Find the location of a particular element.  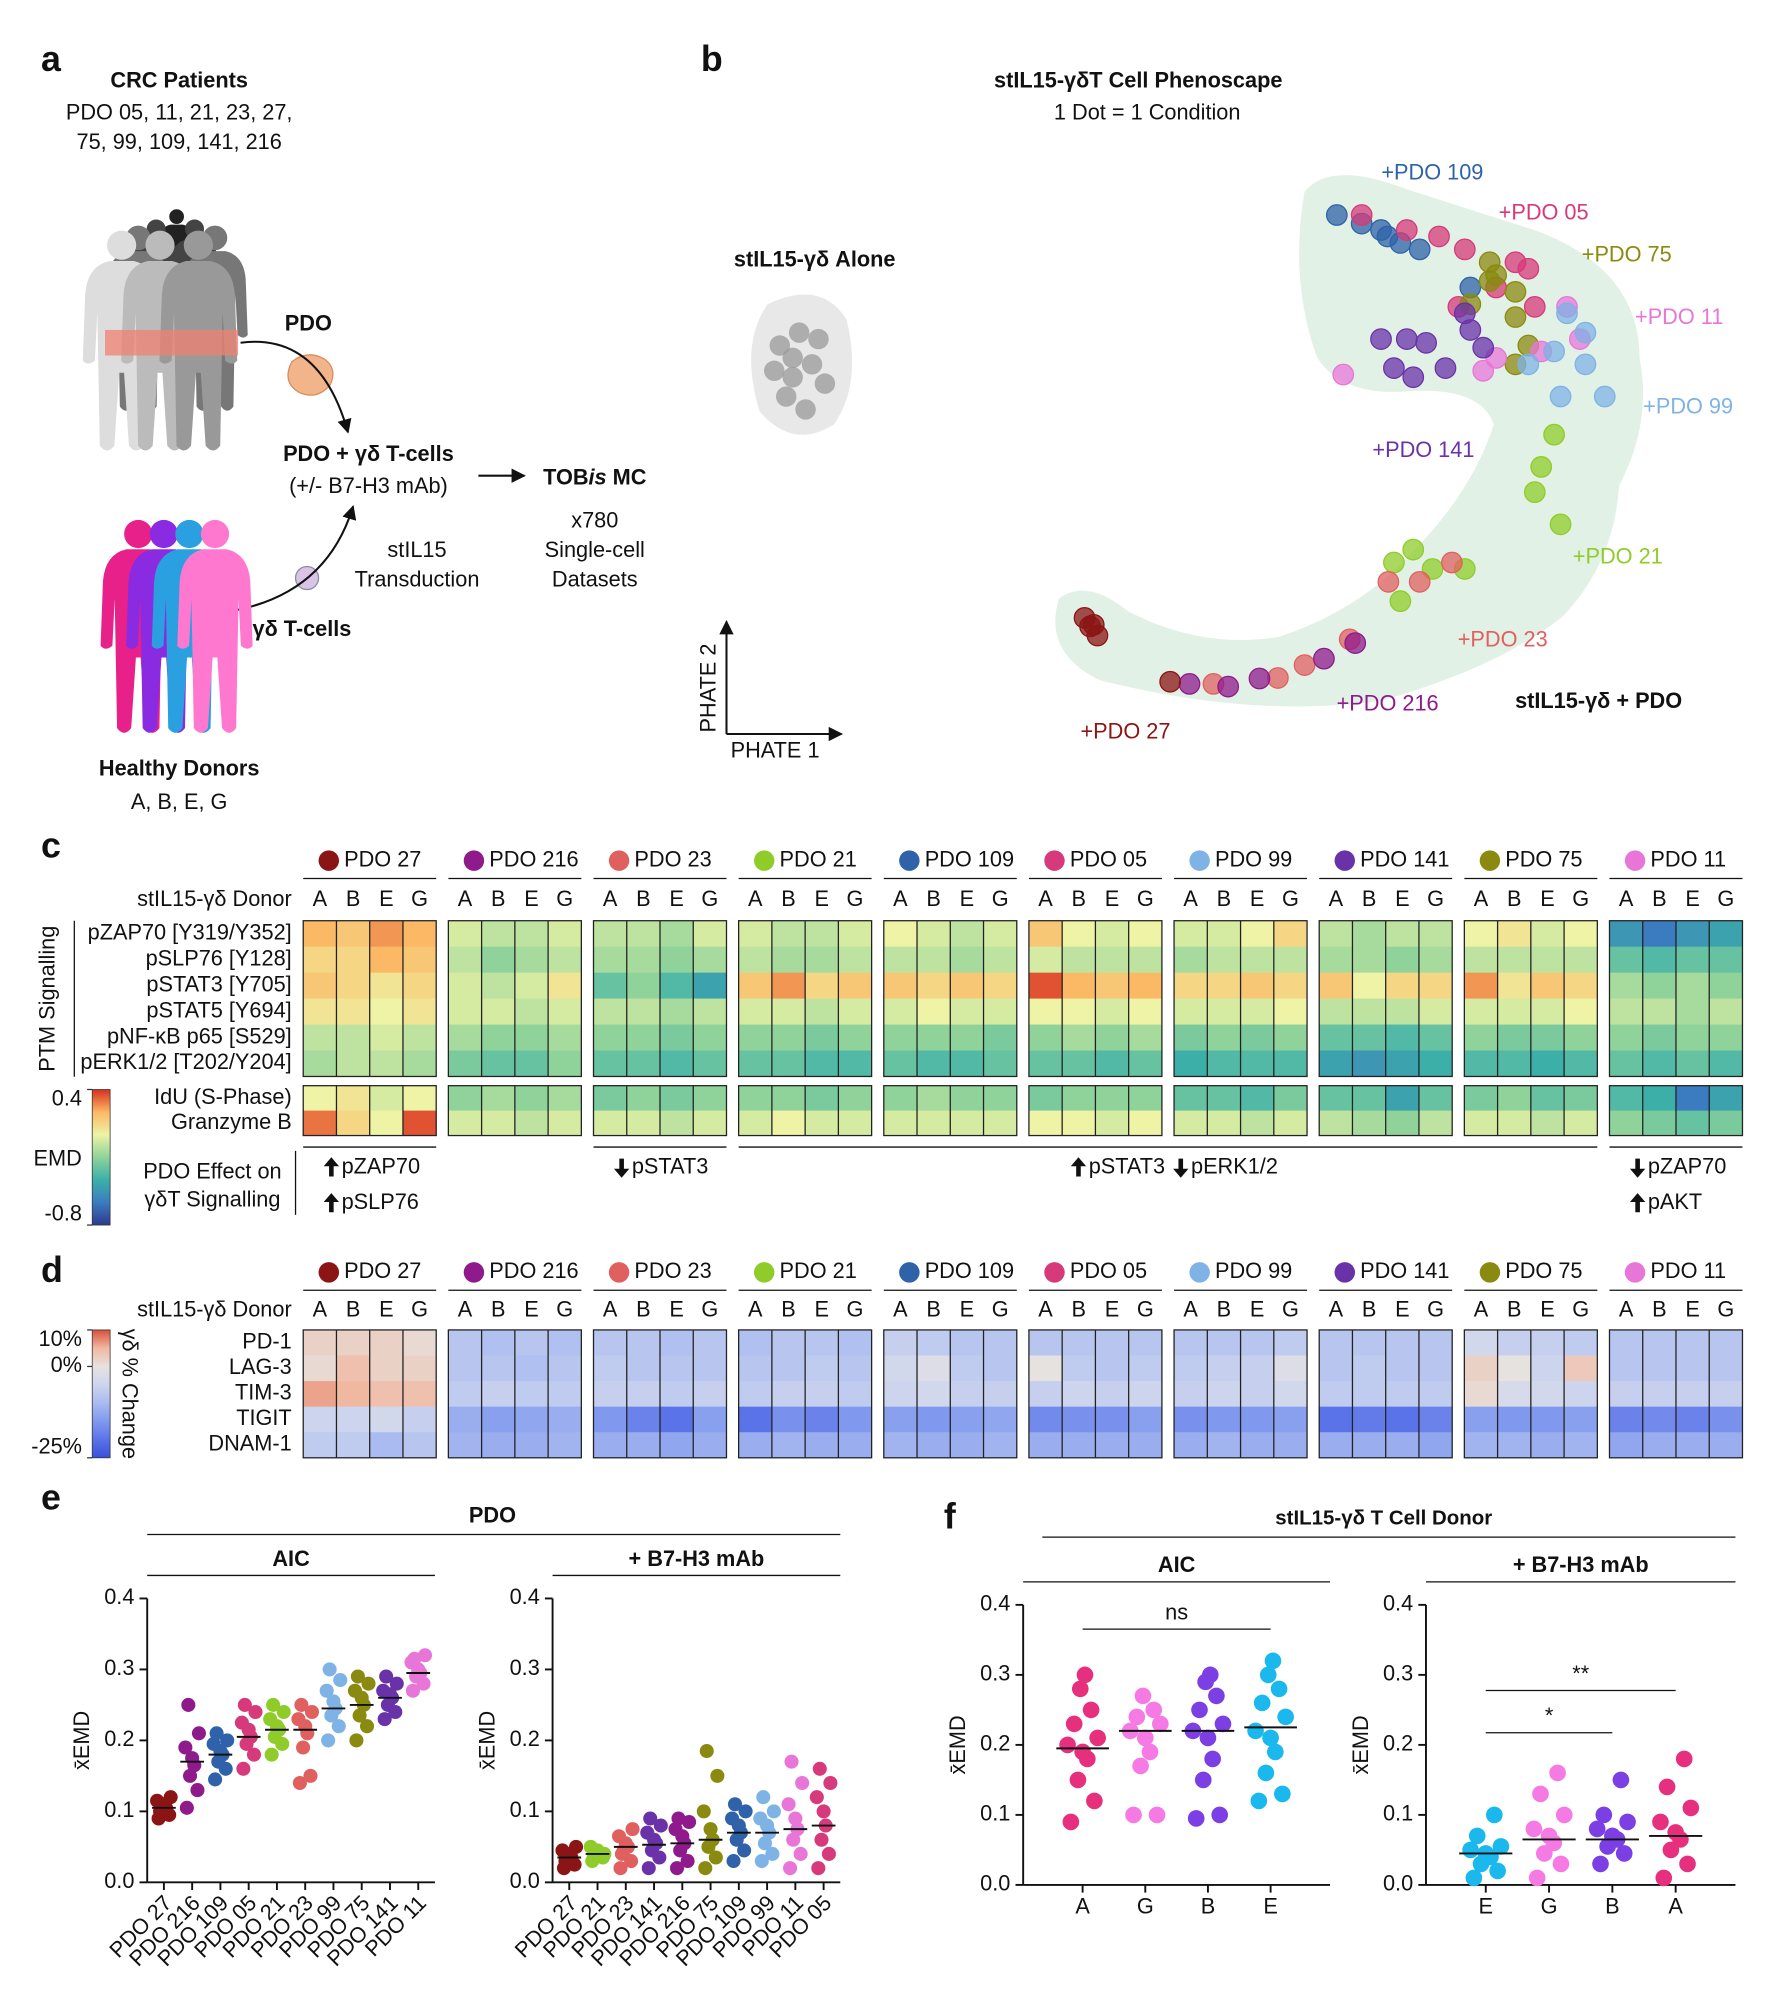

y-tick-label: 0.1 is located at coordinates (525, 1809).